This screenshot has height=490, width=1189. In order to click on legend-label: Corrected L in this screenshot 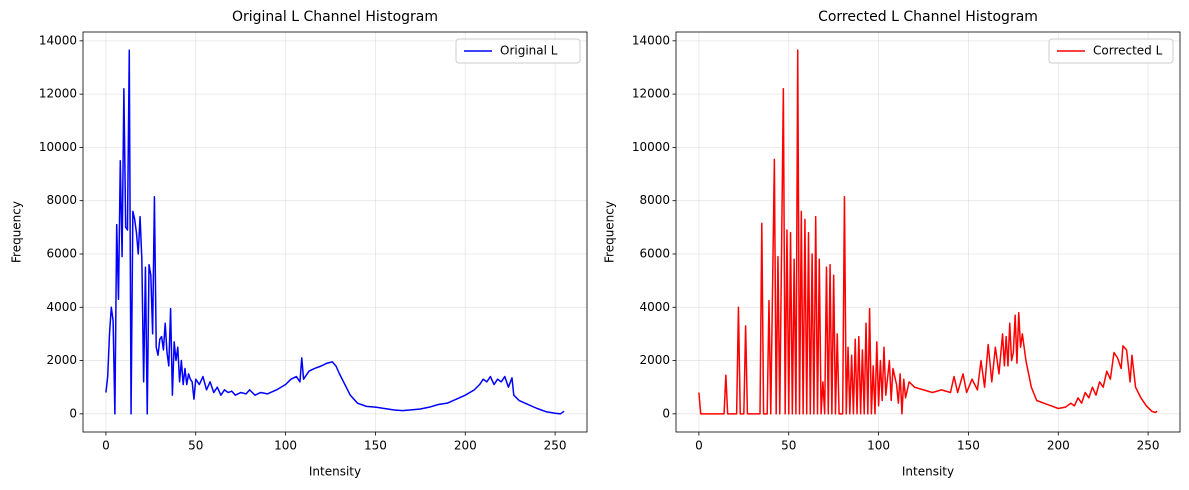, I will do `click(1128, 51)`.